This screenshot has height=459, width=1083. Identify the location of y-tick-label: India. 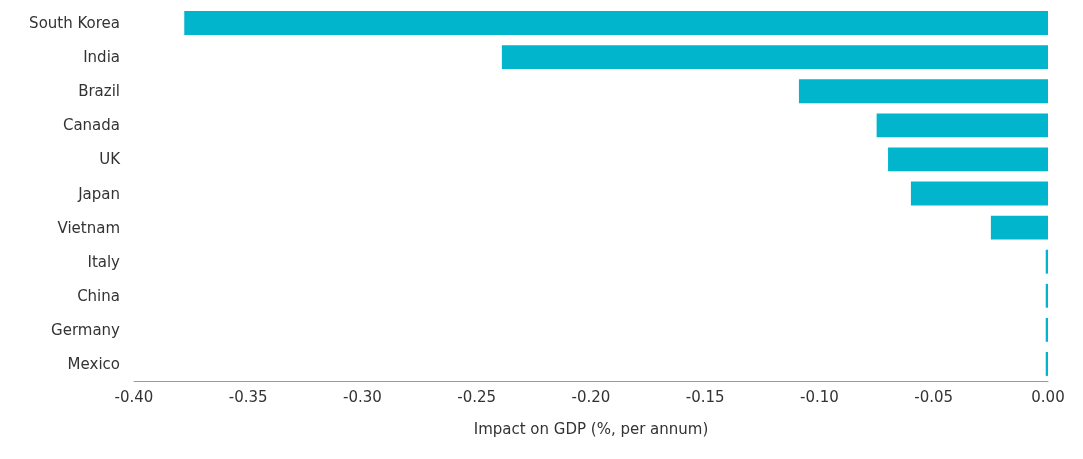
(101, 57).